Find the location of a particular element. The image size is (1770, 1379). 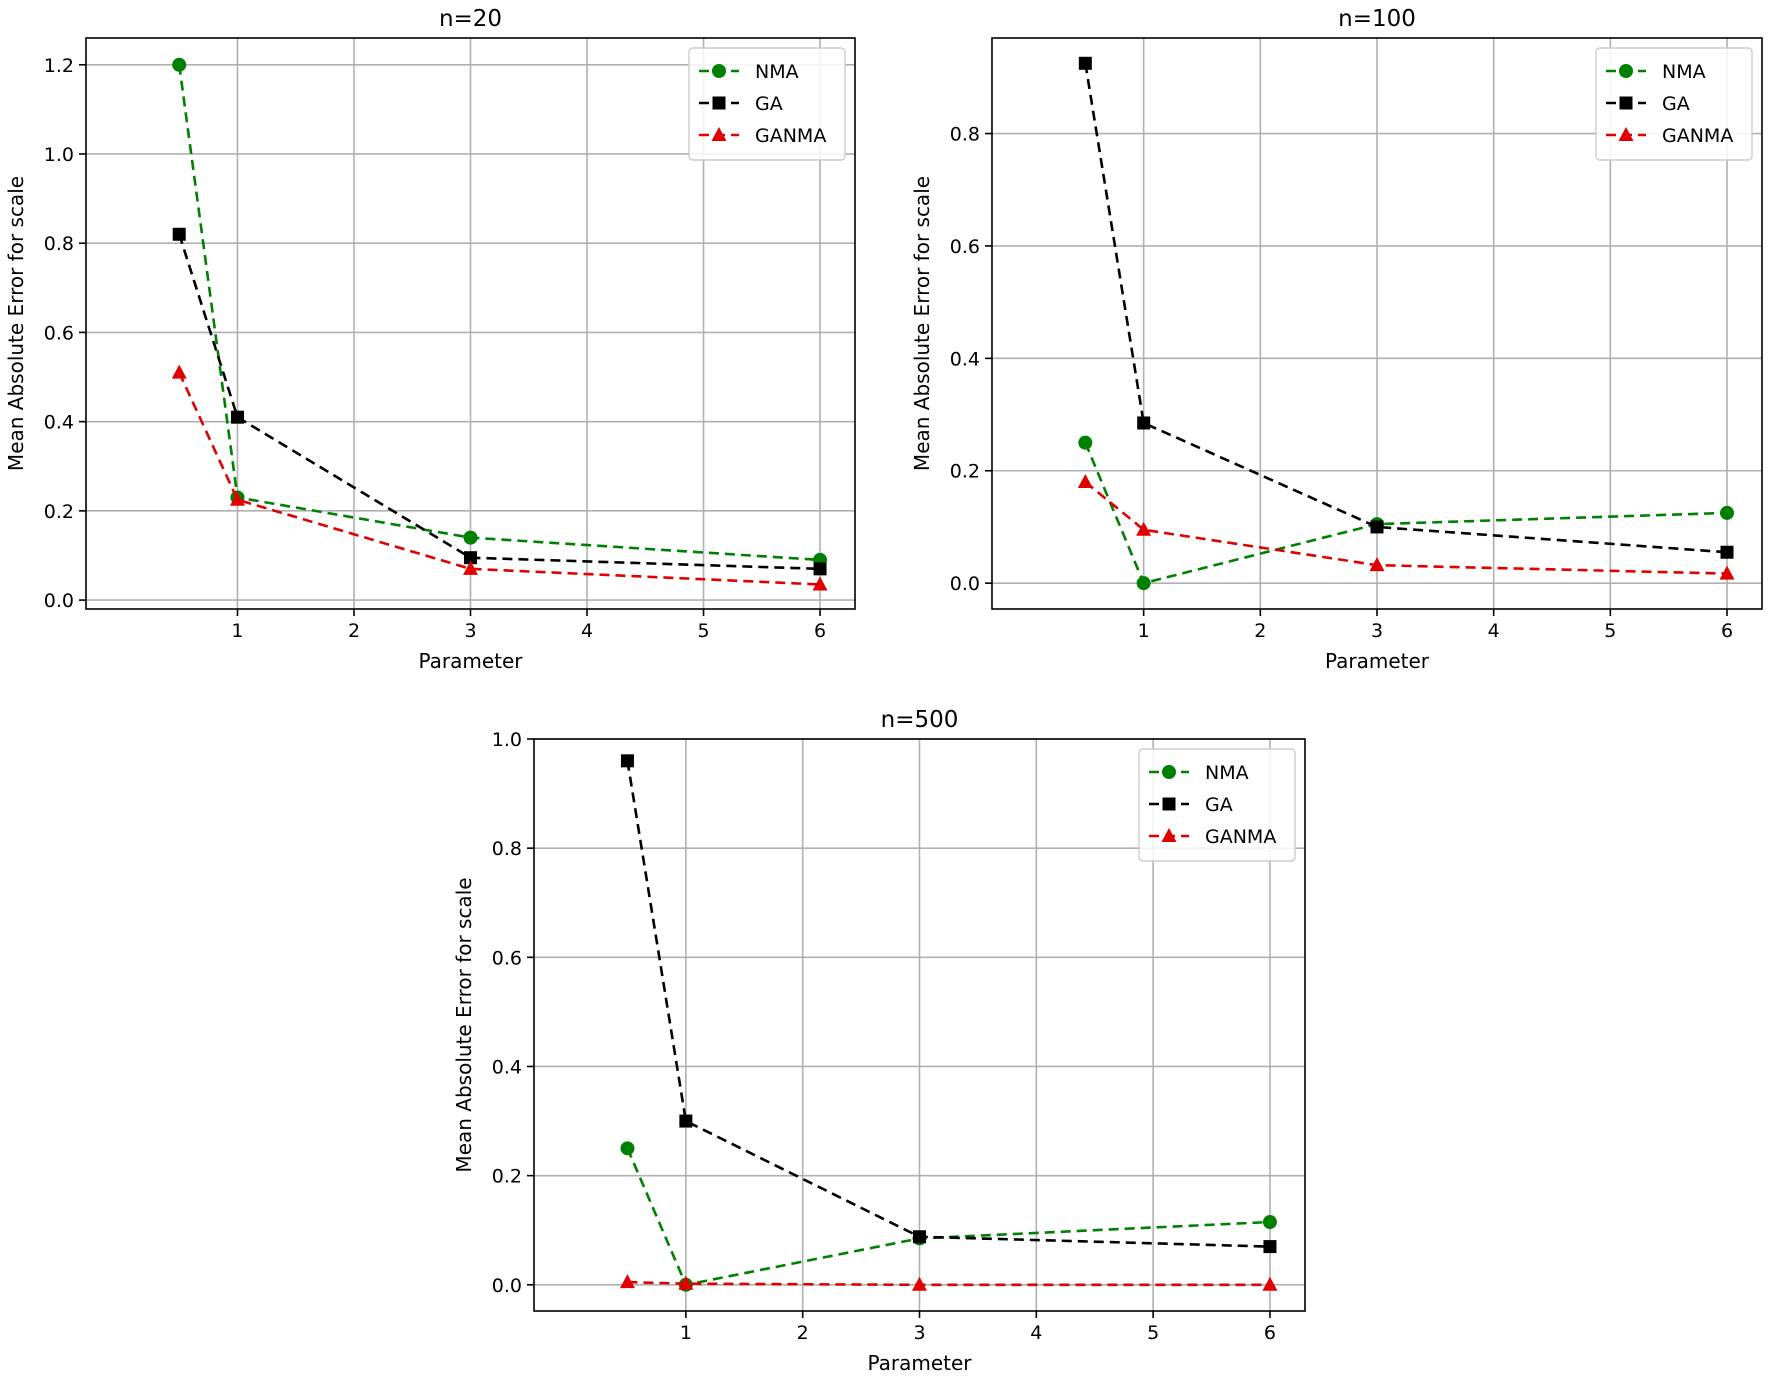

legend-marker-ga is located at coordinates (1626, 103).